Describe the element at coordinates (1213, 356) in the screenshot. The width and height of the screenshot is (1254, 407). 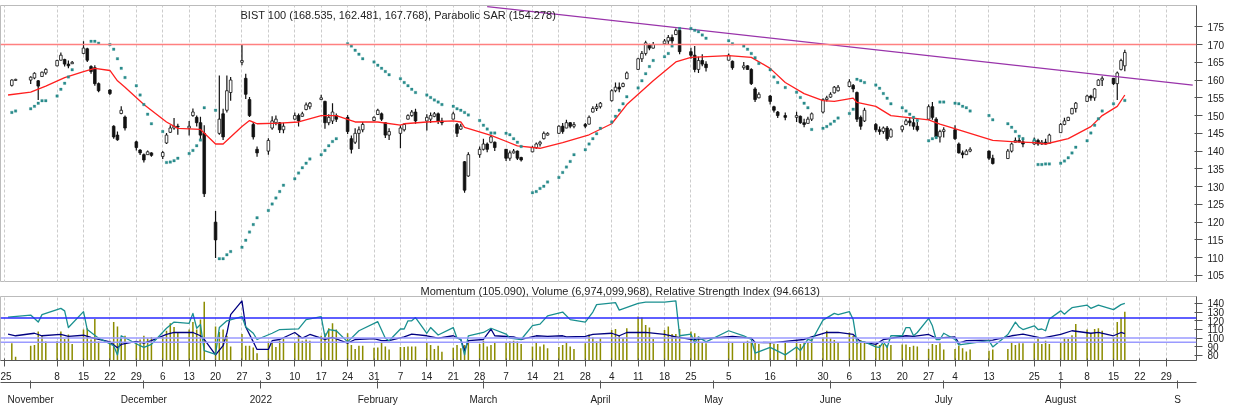
I see `y-tick-label: 80` at that location.